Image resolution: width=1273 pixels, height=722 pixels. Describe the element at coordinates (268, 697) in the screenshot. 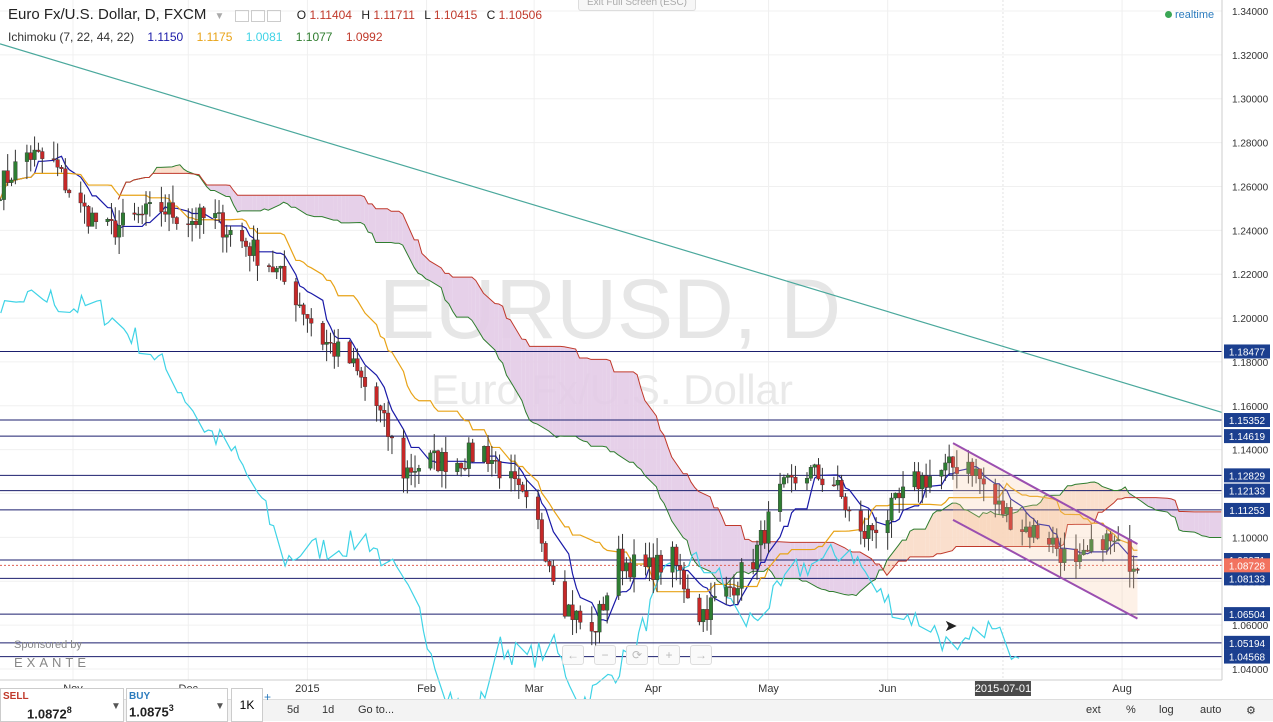

I see `plus-icon: +` at that location.